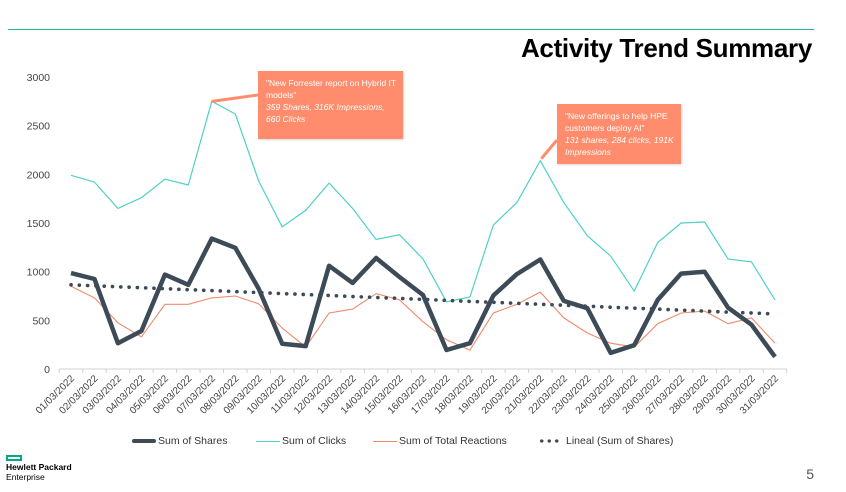  I want to click on legend-item-clicks: Sum of Clicks, so click(301, 441).